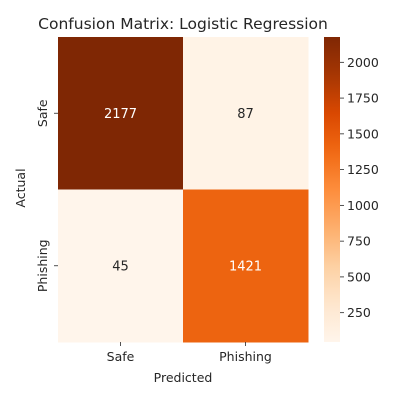 Image resolution: width=400 pixels, height=400 pixels. I want to click on colorbar-tick-label: 250, so click(359, 312).